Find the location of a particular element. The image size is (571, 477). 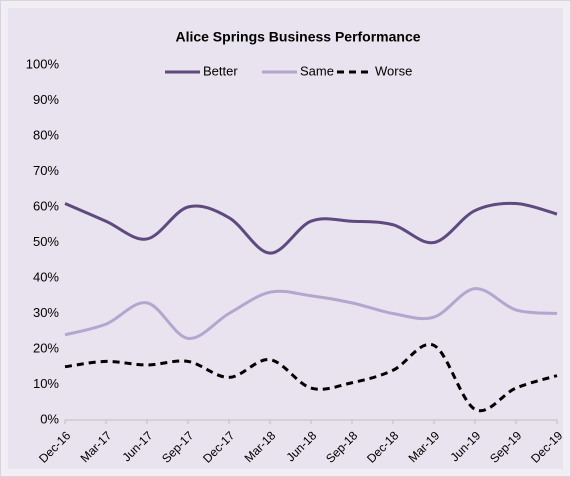

y-tick-label: 0% is located at coordinates (49, 418).